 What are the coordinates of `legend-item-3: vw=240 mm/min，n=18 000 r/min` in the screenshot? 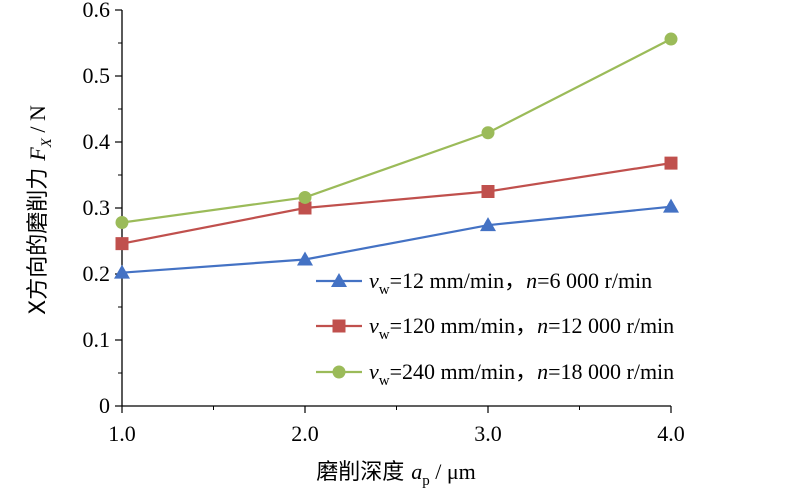 It's located at (495, 374).